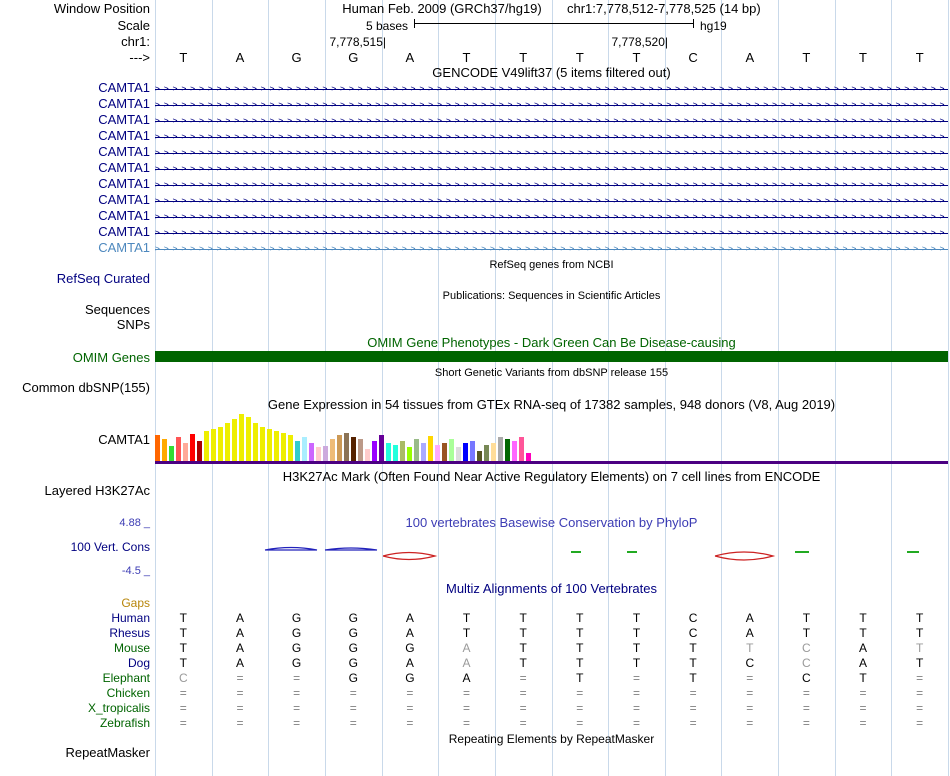  I want to click on species-label-x_tropicalis: X_tropicalis, so click(118, 708).